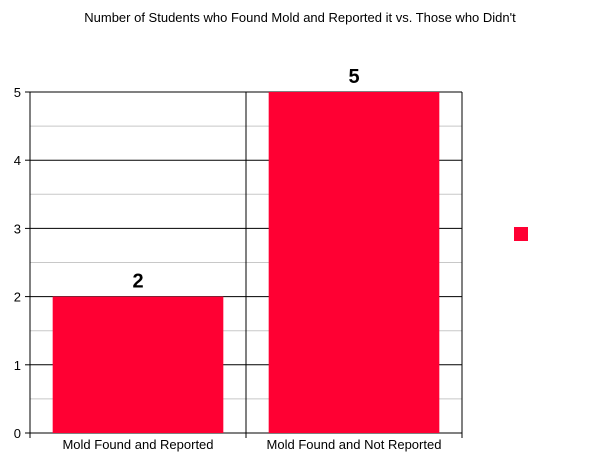  Describe the element at coordinates (137, 282) in the screenshot. I see `data-label: 2` at that location.